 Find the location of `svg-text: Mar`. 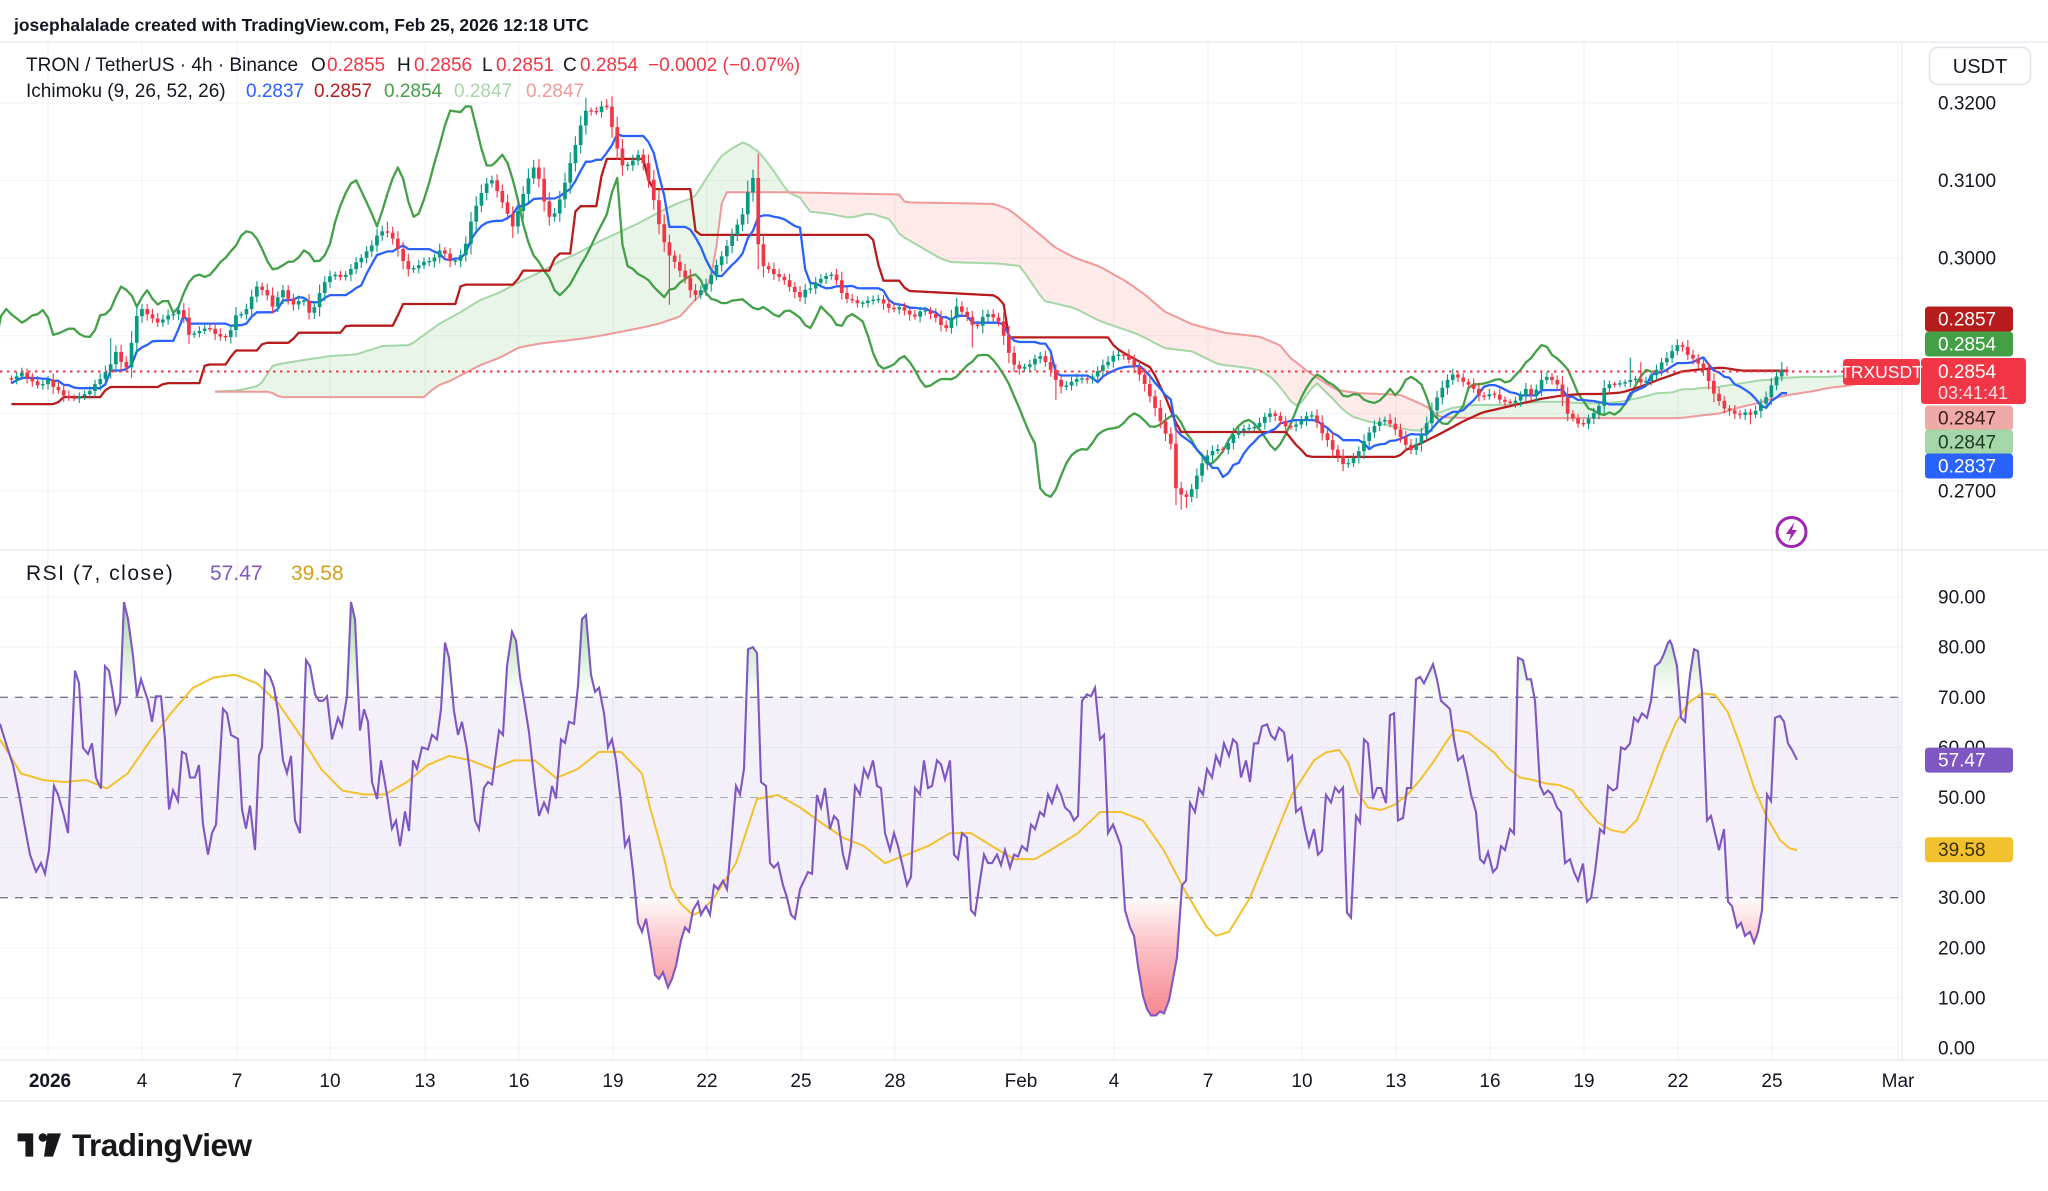

svg-text: Mar is located at coordinates (1898, 1081).